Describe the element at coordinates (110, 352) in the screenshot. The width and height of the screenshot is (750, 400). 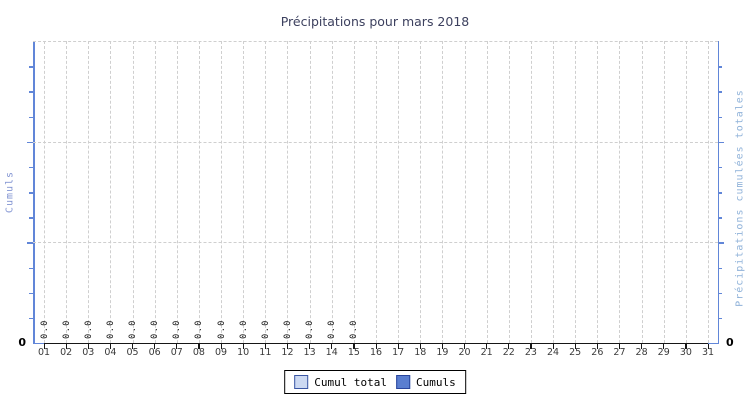
I see `x-tick-label: 04` at that location.